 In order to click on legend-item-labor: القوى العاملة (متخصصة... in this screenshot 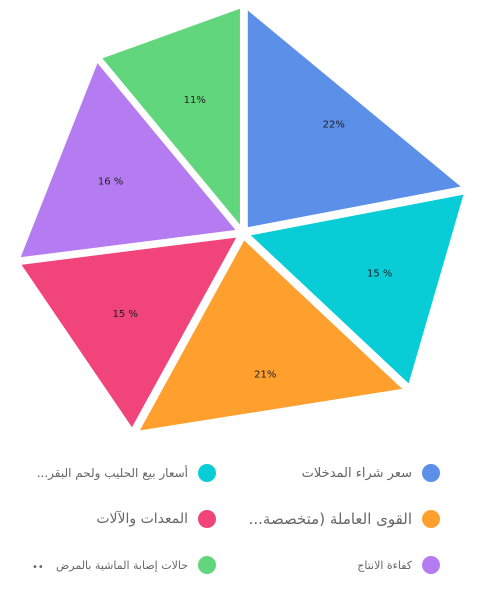, I will do `click(344, 519)`.